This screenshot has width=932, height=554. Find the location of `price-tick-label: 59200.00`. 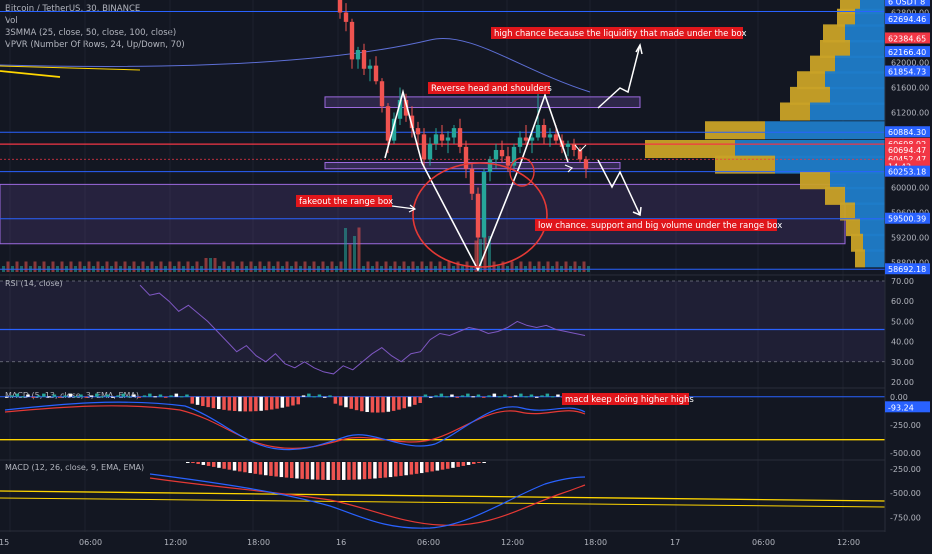

price-tick-label: 59200.00 is located at coordinates (910, 238).